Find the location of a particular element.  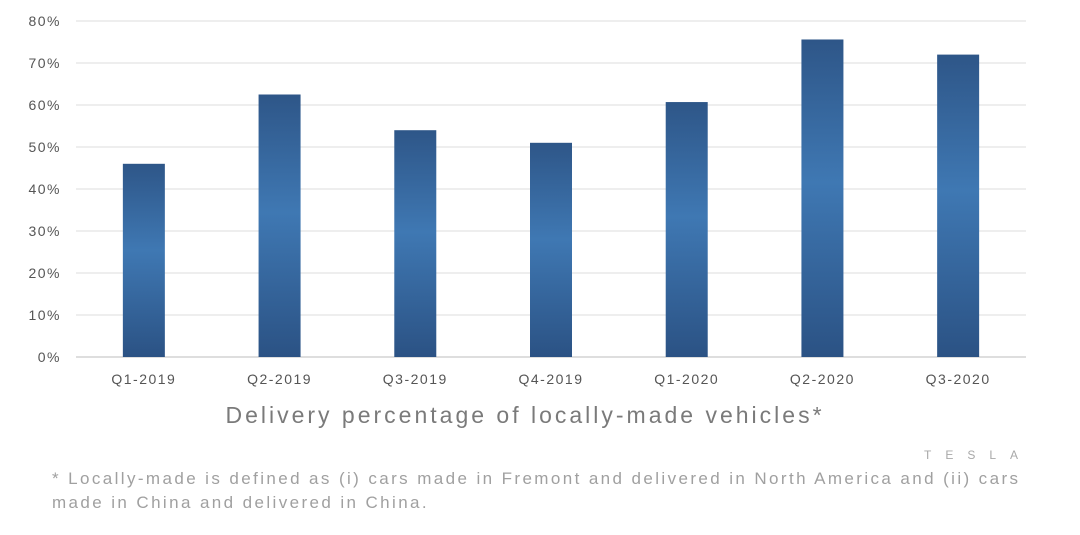

x-tick-label: Q3-2020 is located at coordinates (958, 379).